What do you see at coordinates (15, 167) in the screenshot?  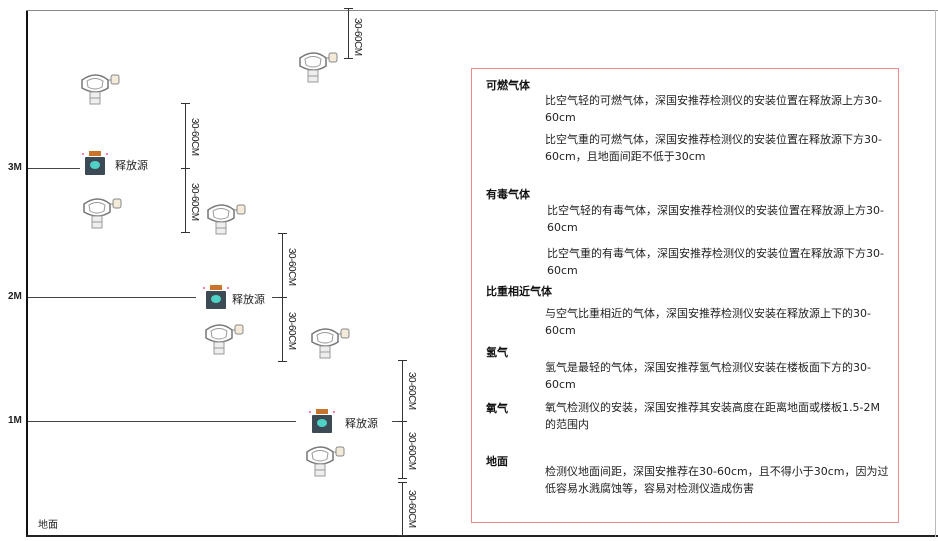 I see `level-3m-label: 3M` at bounding box center [15, 167].